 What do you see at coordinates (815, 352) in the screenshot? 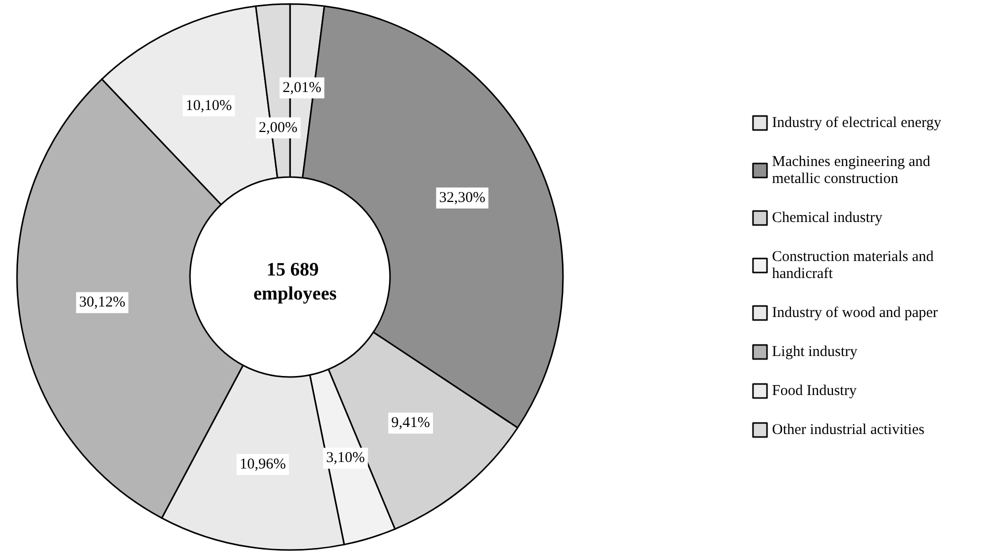
I see `legend-label: Light industry` at bounding box center [815, 352].